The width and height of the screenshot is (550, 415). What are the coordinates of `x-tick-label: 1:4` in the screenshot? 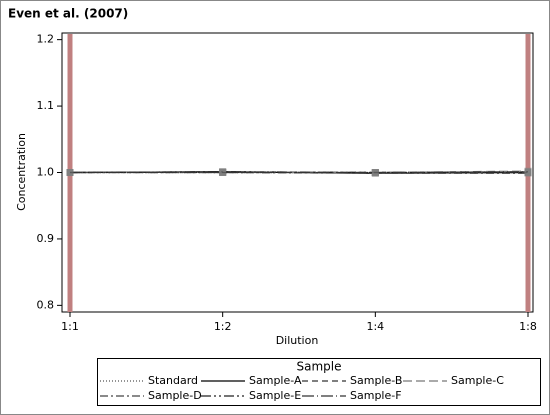 It's located at (375, 326).